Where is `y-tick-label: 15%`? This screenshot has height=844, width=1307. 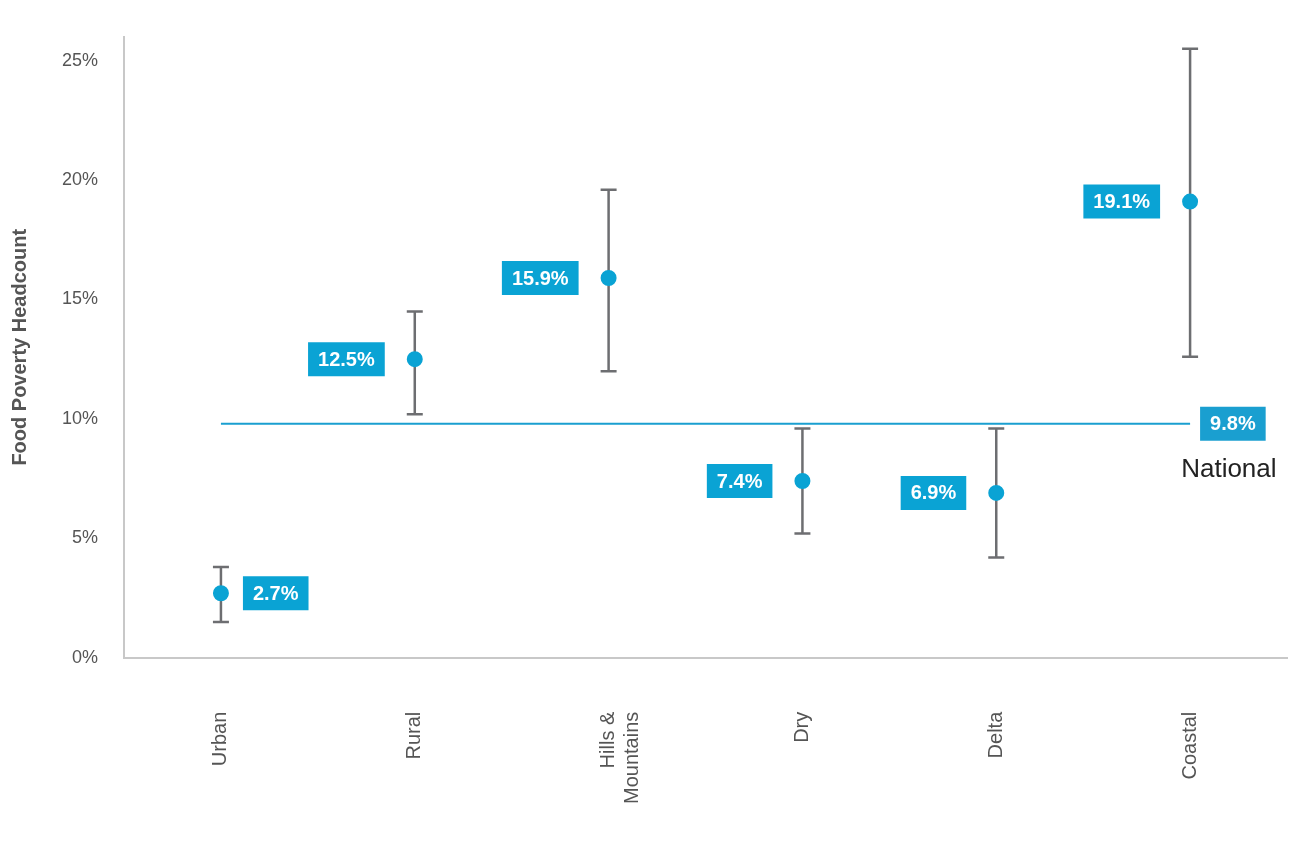
y-tick-label: 15% is located at coordinates (80, 298).